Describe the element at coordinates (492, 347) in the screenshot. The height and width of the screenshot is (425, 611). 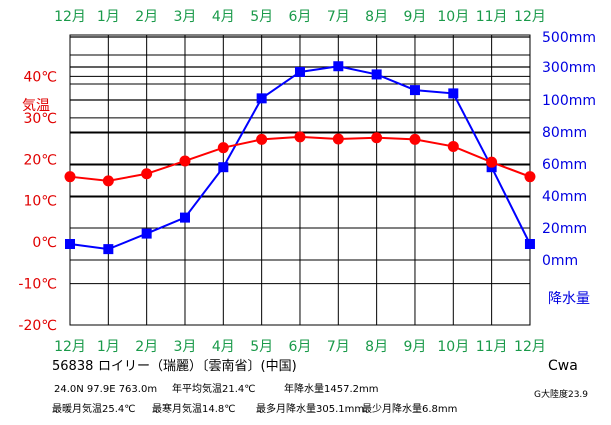
I see `month-label-bottom: 11月` at that location.